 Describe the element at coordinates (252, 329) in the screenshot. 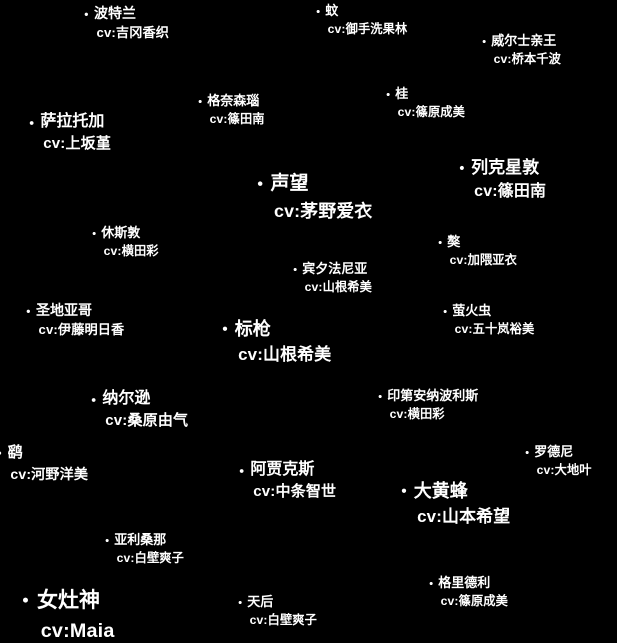

I see `ship-name-label: 标枪` at that location.